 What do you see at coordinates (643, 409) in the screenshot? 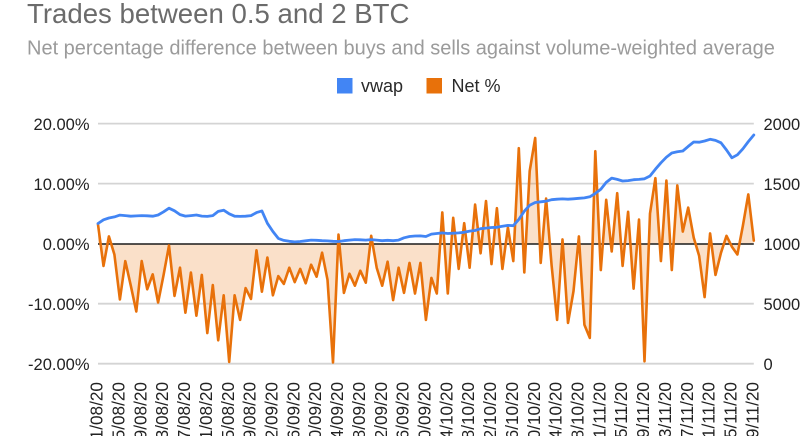
I see `svg-text: 9/11/20` at bounding box center [643, 409].